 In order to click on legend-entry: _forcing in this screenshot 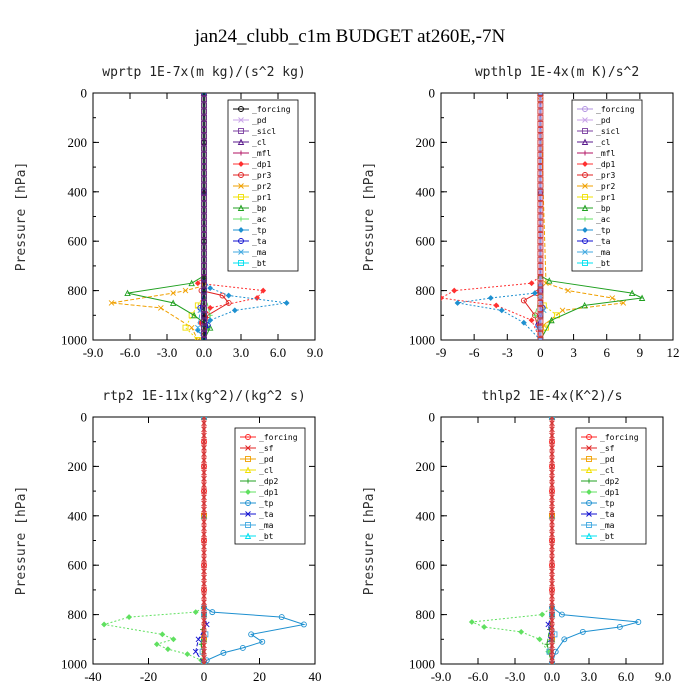, I will do `click(619, 437)`.